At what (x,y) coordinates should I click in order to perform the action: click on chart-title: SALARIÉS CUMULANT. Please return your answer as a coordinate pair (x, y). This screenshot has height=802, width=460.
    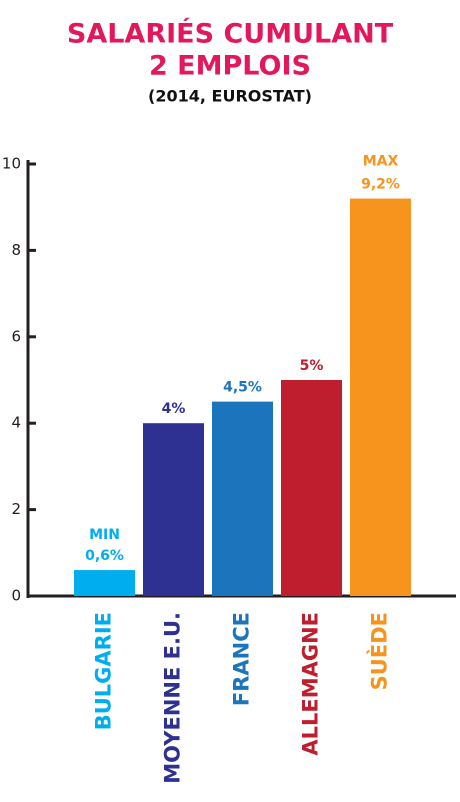
    Looking at the image, I should click on (230, 34).